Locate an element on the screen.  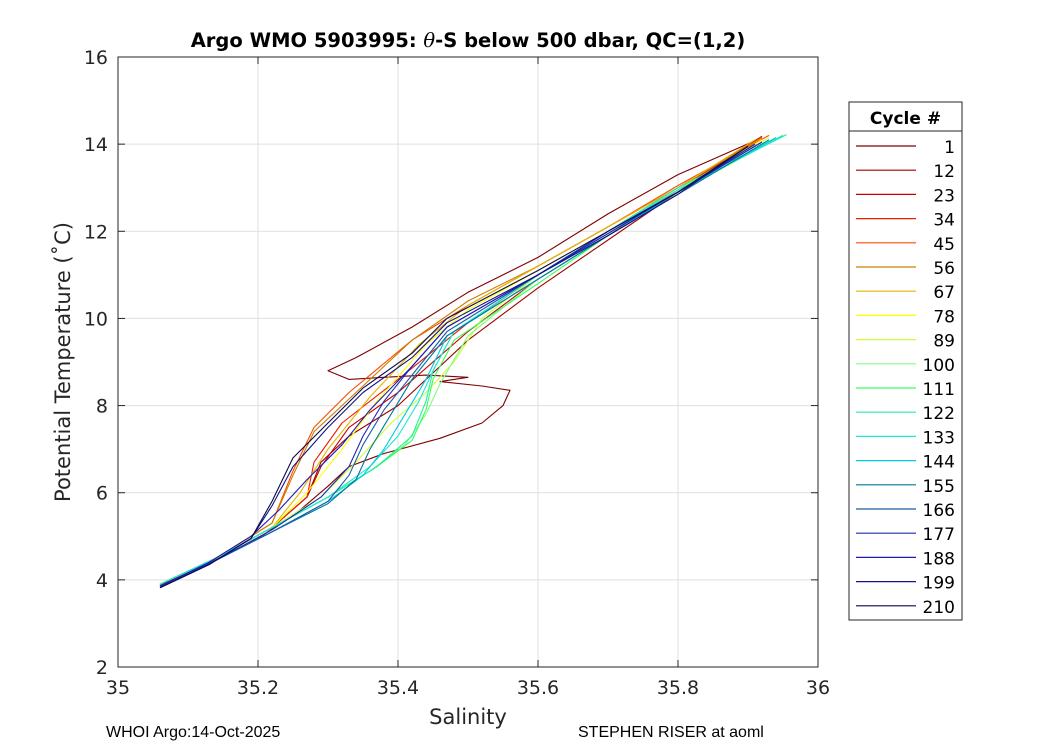
legend-label: 122 is located at coordinates (939, 414).